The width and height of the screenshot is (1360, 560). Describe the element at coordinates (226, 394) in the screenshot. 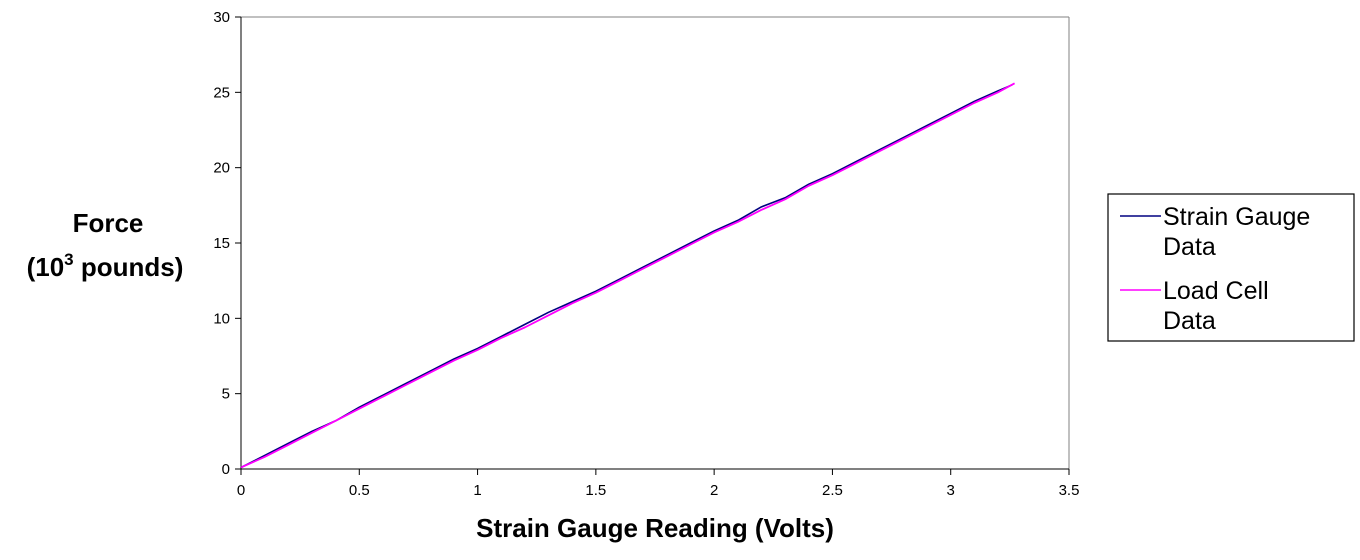

I see `y-tick-label: 5` at that location.